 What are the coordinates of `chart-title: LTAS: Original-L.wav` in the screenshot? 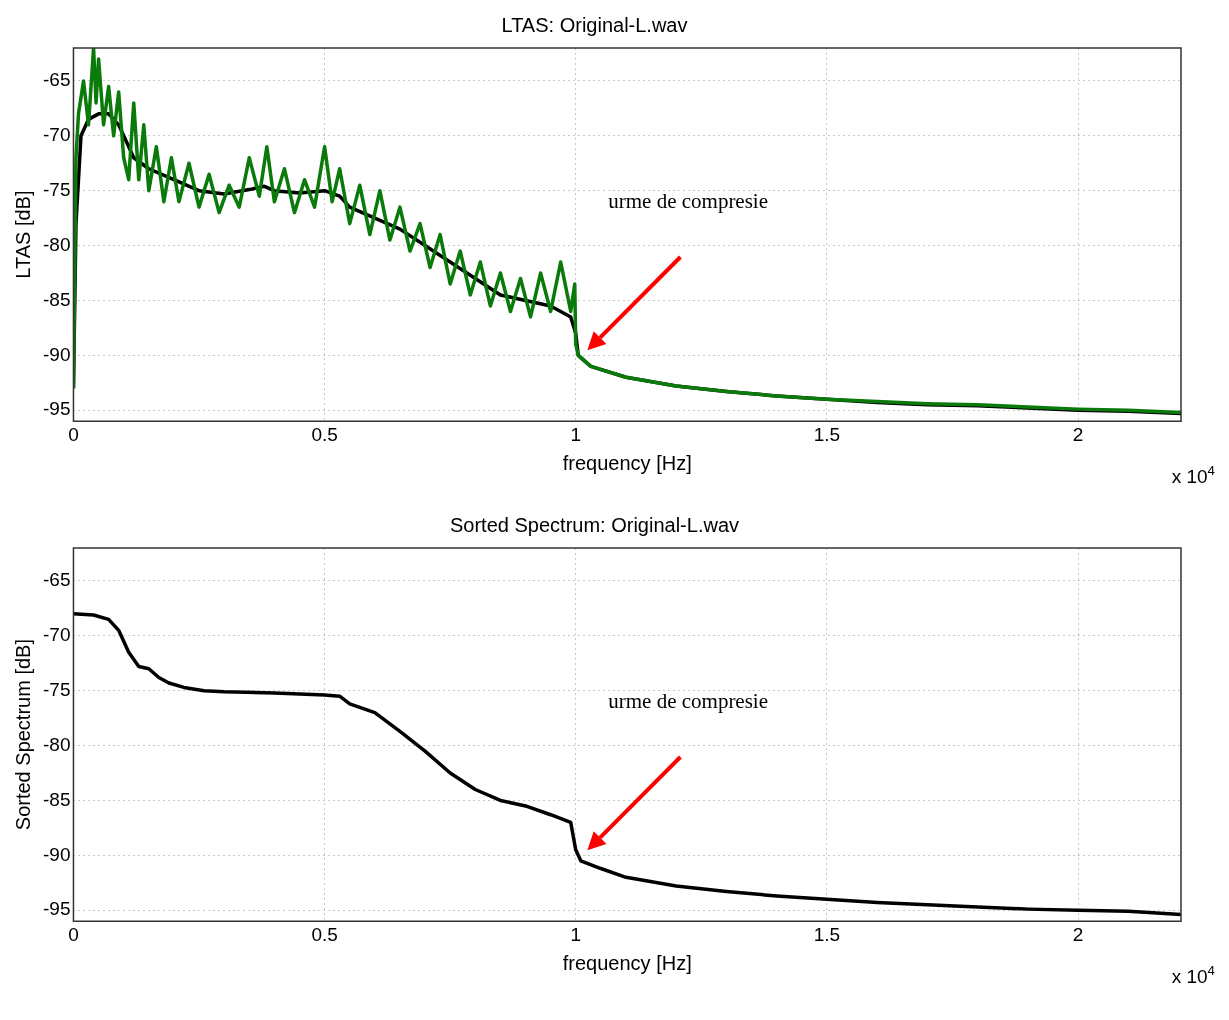 It's located at (594, 24).